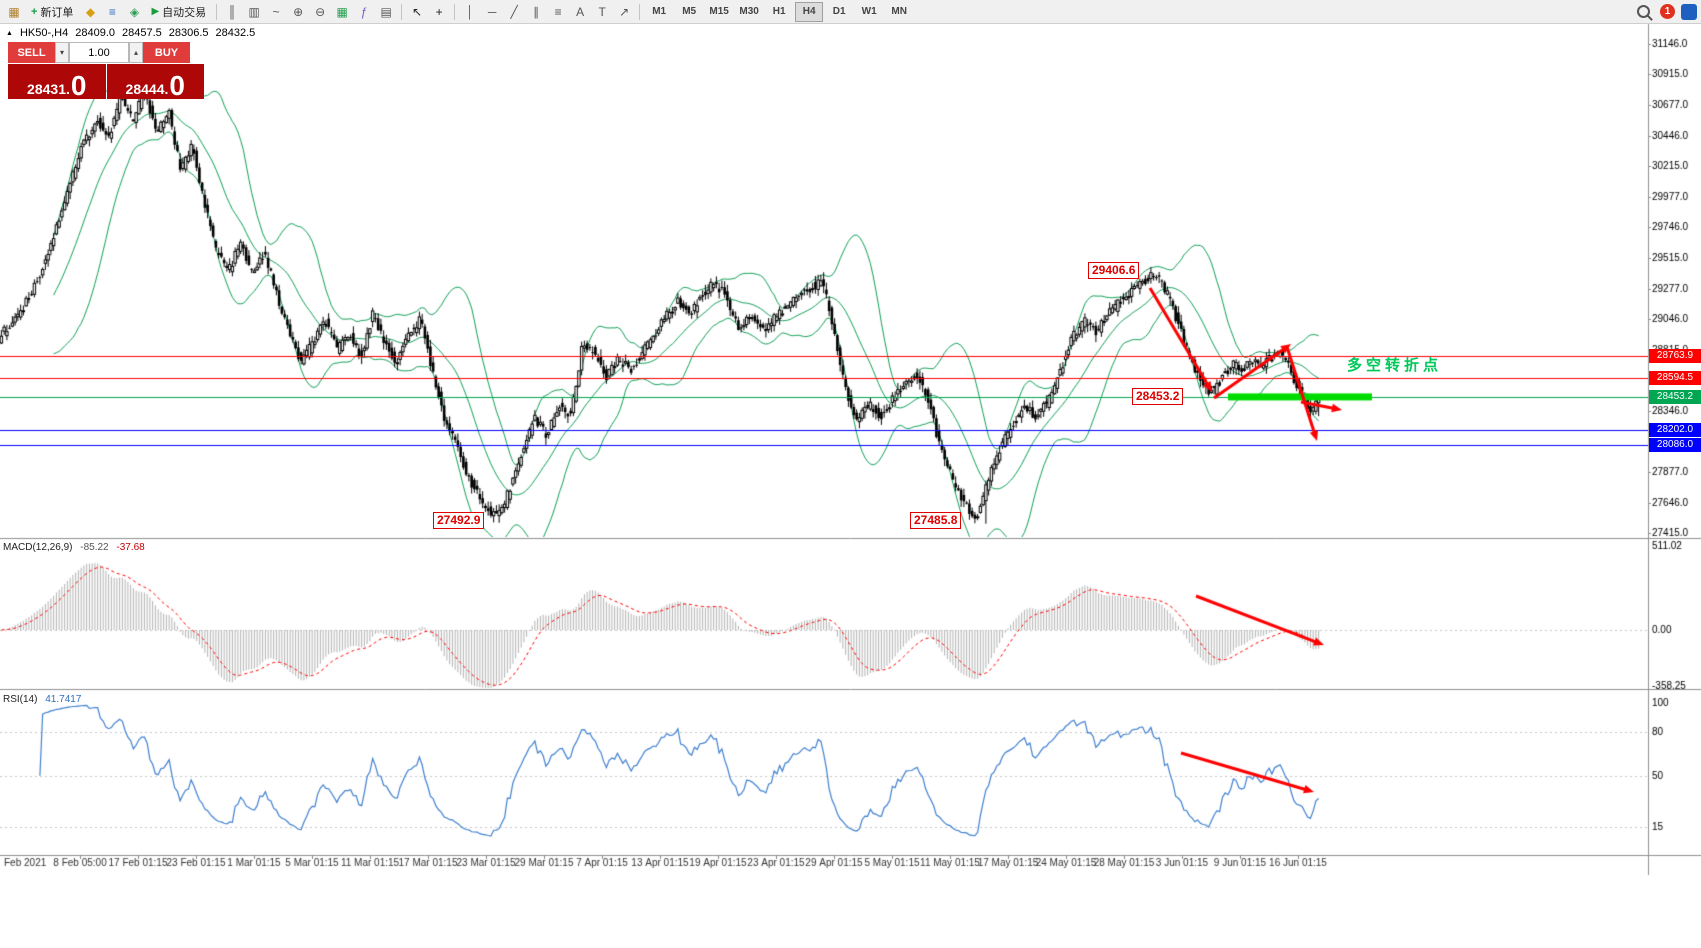  I want to click on new-order-button: + 新订单, so click(52, 12).